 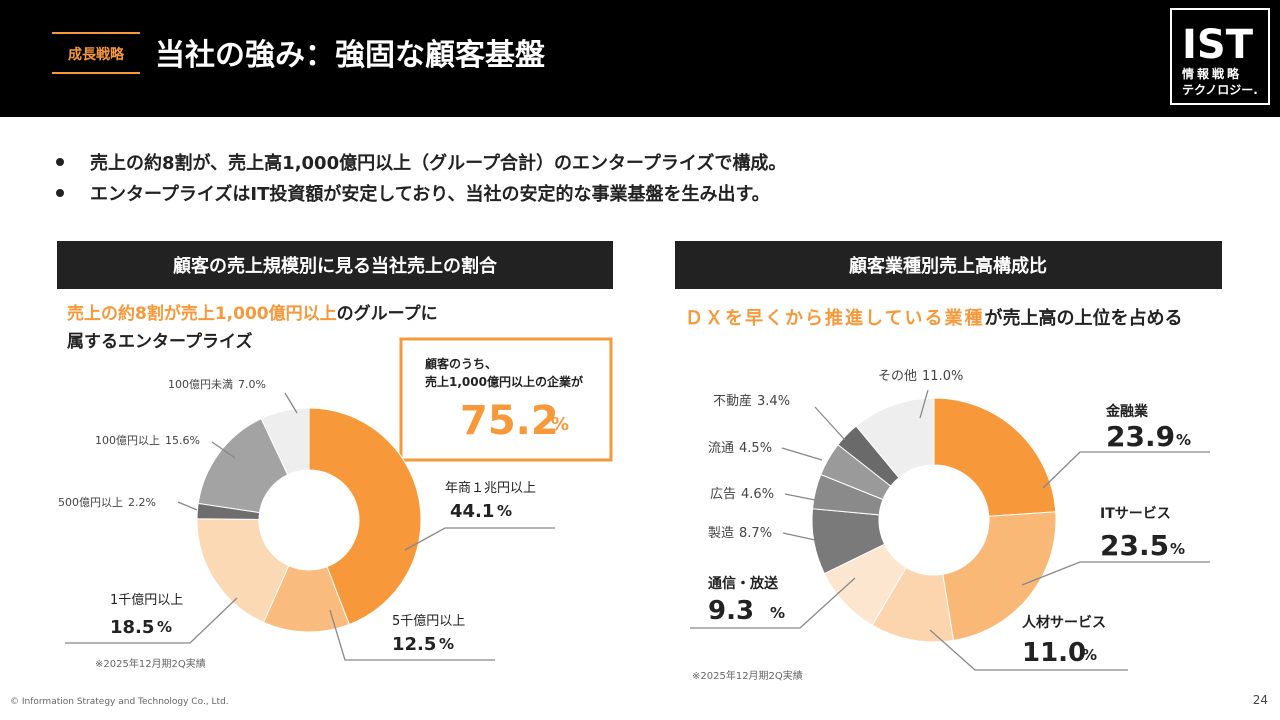 I want to click on label-name: ITサービス, so click(x=1135, y=514).